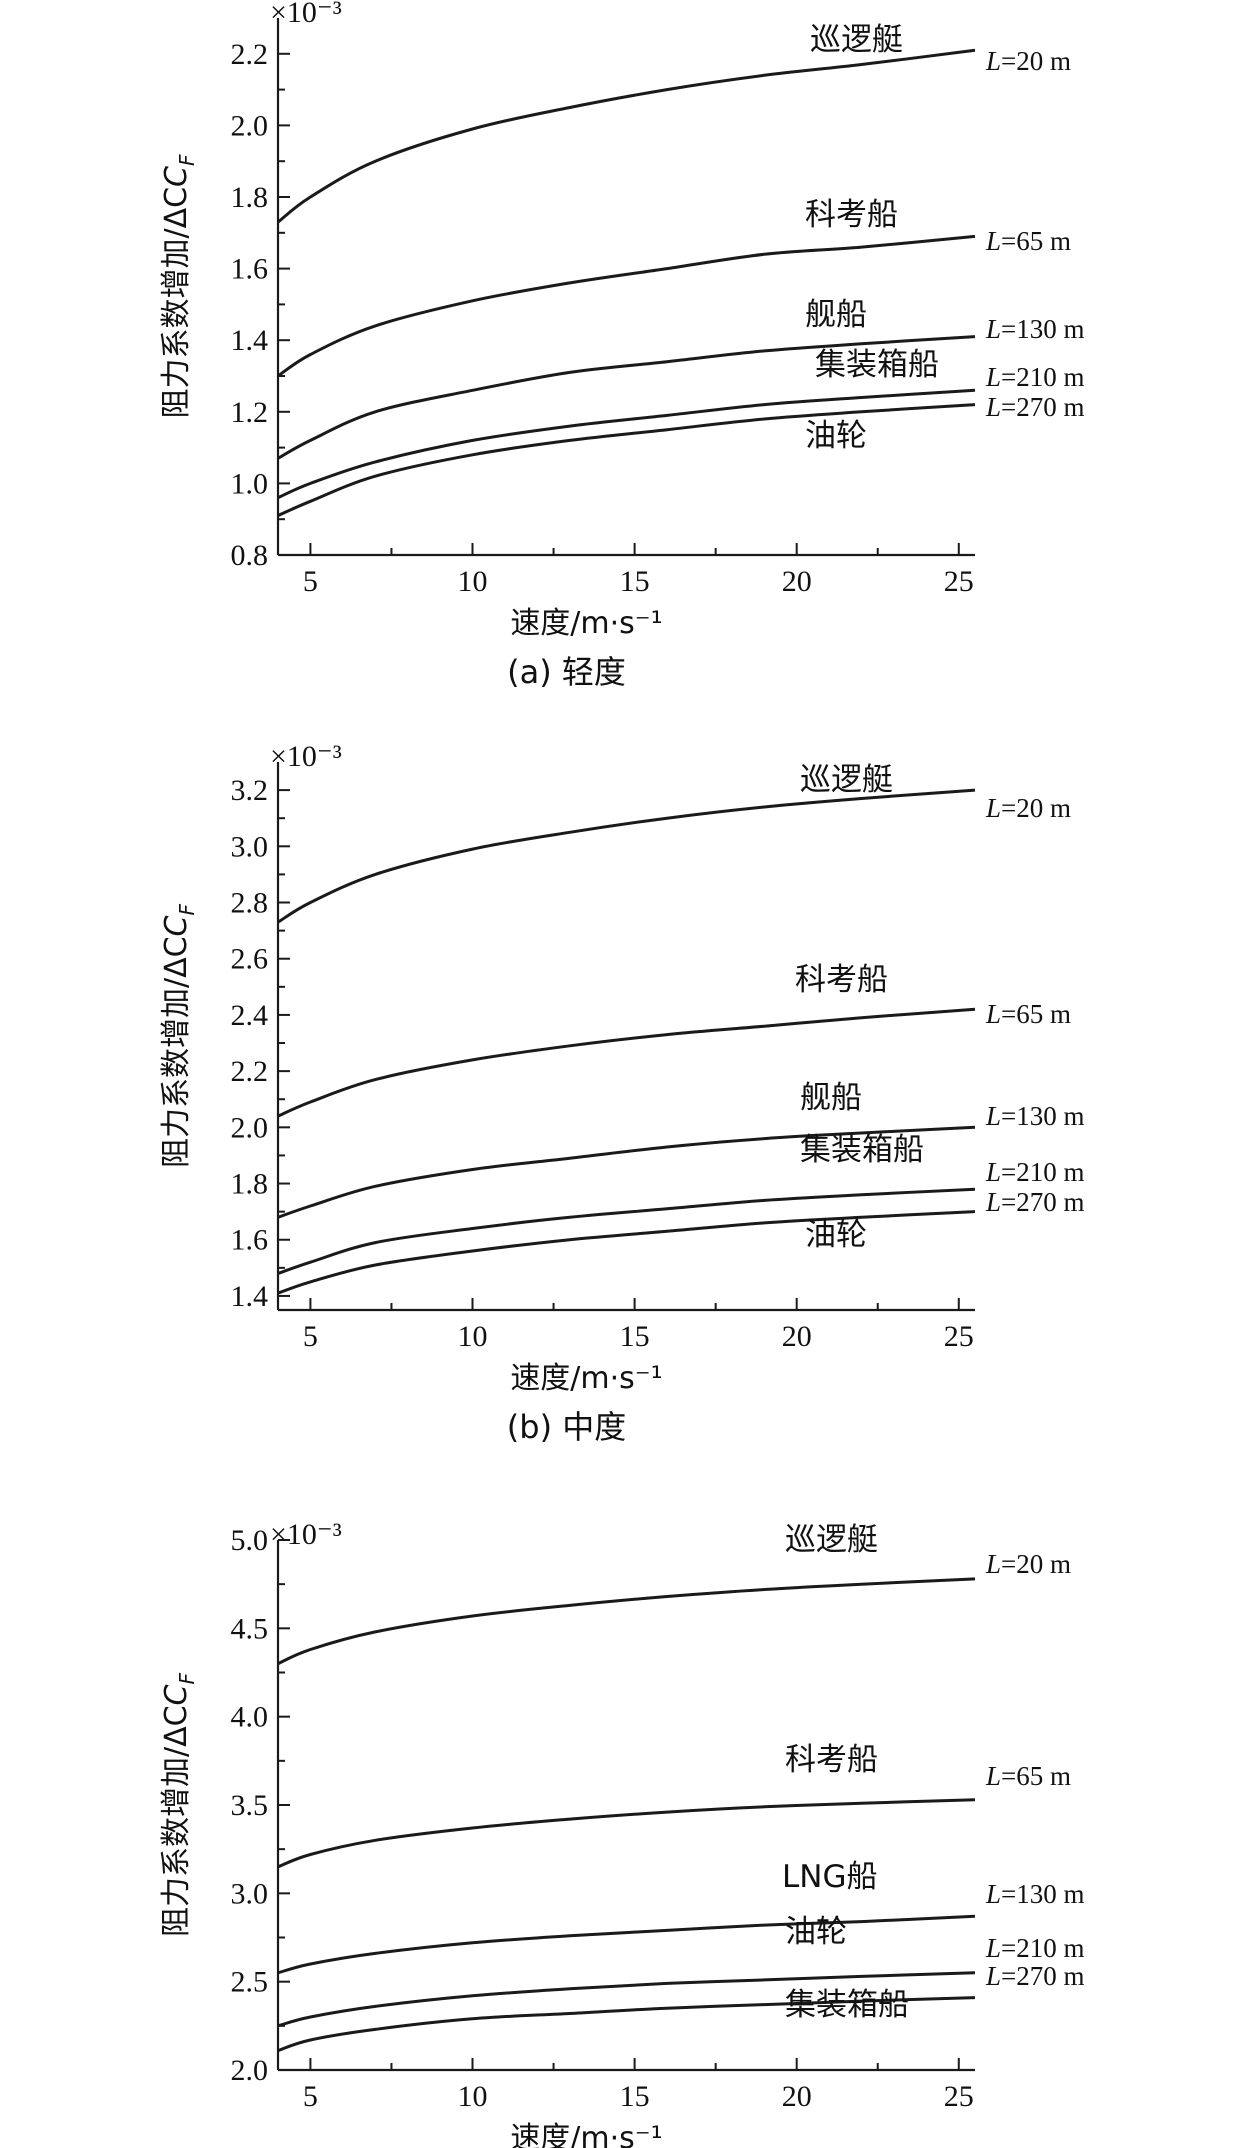 The height and width of the screenshot is (2148, 1260). Describe the element at coordinates (250, 790) in the screenshot. I see `y-tick-label: 3.2` at that location.